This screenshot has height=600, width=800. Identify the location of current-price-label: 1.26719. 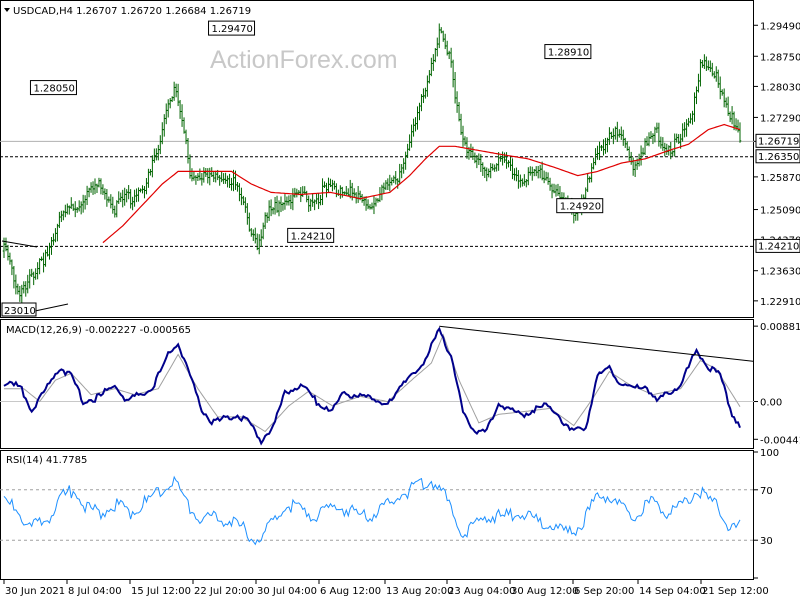
(778, 141).